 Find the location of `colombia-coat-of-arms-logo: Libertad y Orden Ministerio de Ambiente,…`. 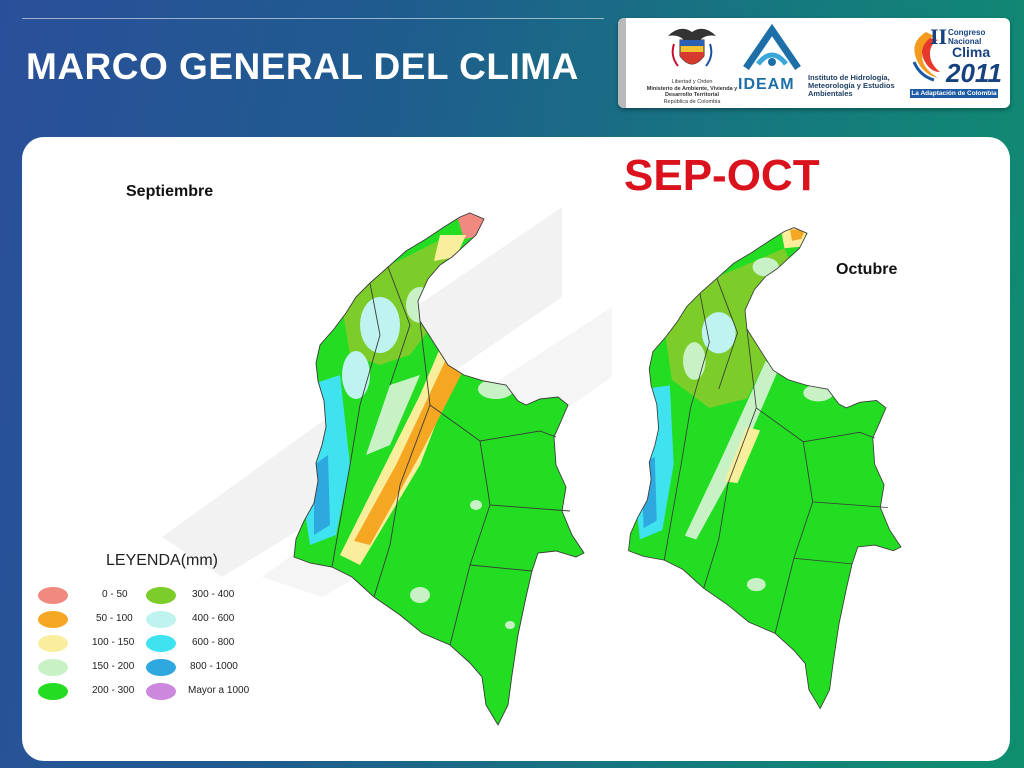

colombia-coat-of-arms-logo: Libertad y Orden Ministerio de Ambiente,… is located at coordinates (692, 64).